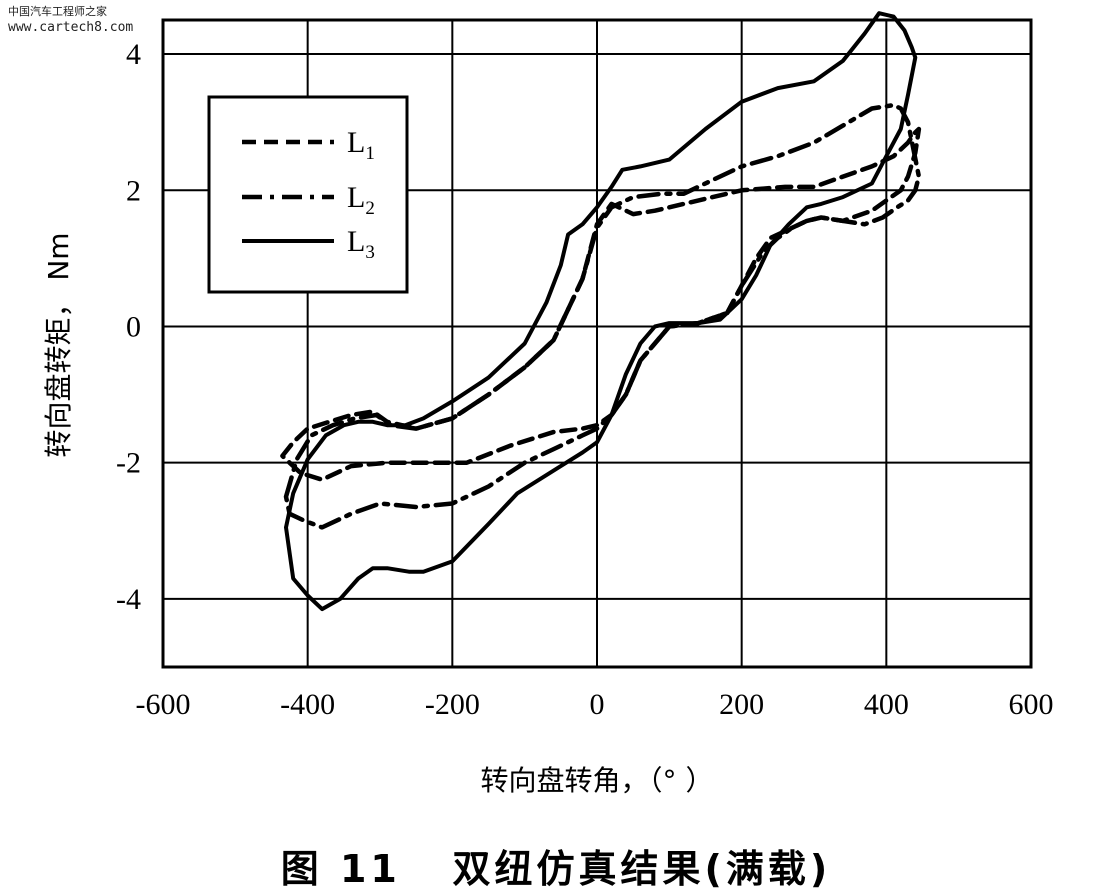 This screenshot has width=1112, height=893. What do you see at coordinates (133, 326) in the screenshot?
I see `y-tick-label: 0` at bounding box center [133, 326].